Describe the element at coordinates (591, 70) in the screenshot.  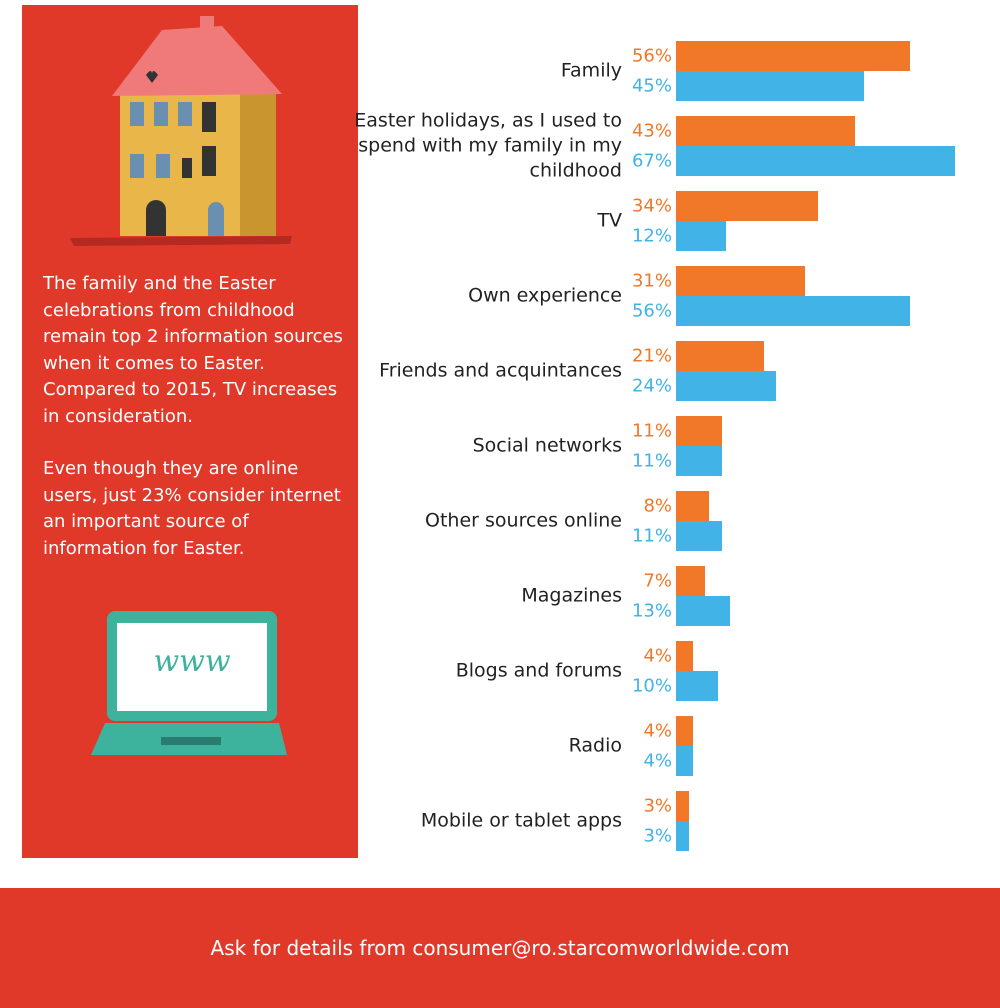
I see `category-label: Family` at that location.